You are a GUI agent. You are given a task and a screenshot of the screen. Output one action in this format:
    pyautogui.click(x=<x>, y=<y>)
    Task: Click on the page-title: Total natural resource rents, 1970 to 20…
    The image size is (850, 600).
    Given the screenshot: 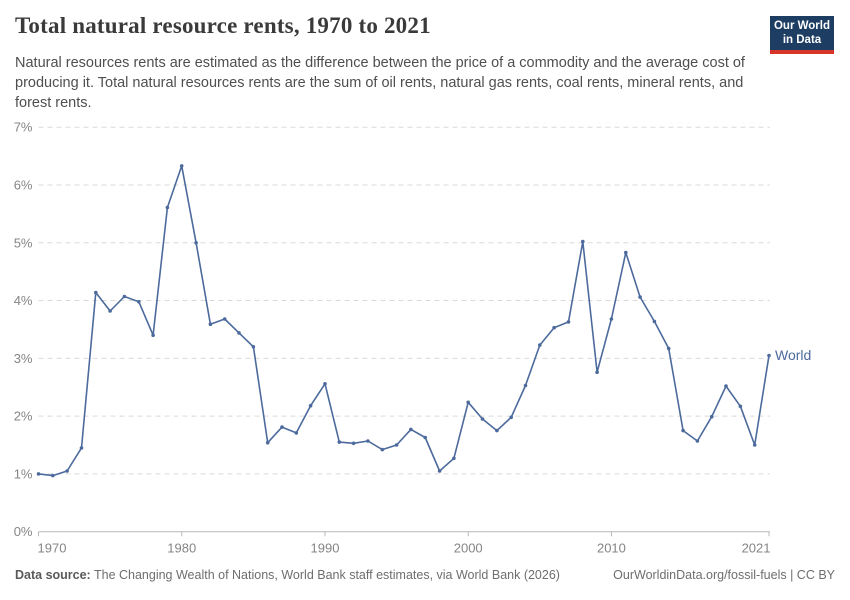 What is the action you would take?
    pyautogui.click(x=223, y=25)
    